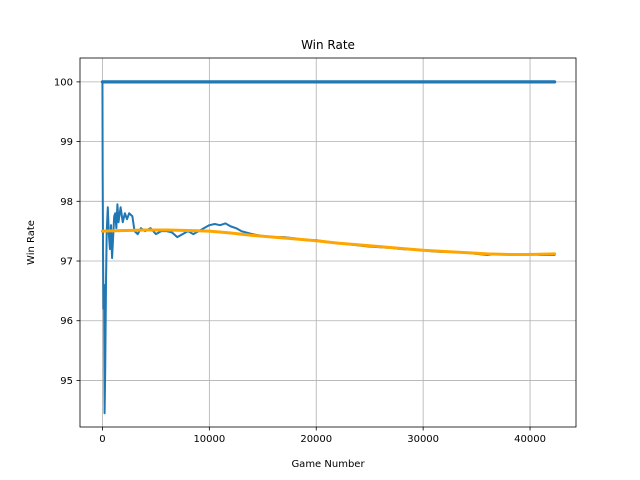 The height and width of the screenshot is (480, 640). What do you see at coordinates (66, 321) in the screenshot?
I see `y-tick-label: 96` at bounding box center [66, 321].